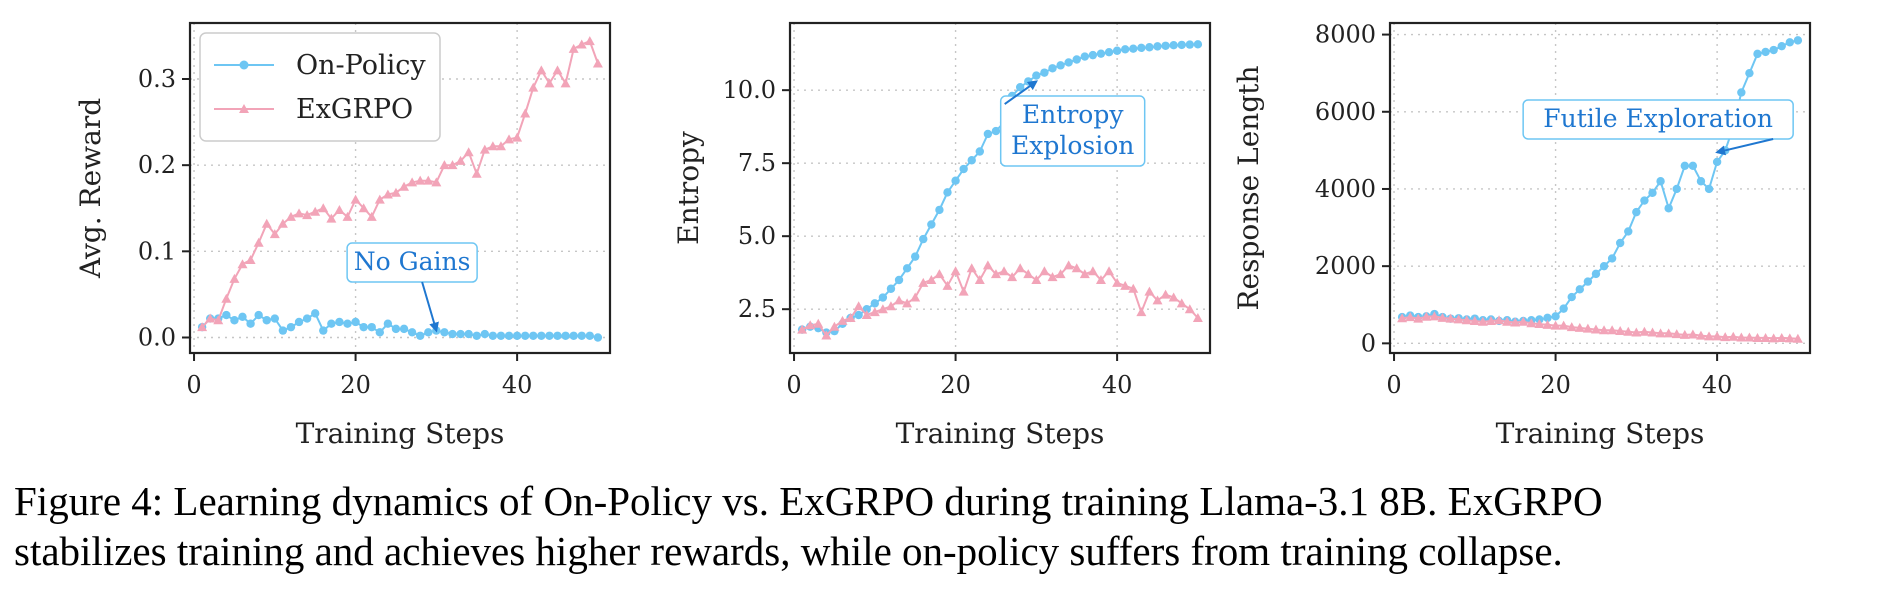 The width and height of the screenshot is (1898, 596). I want to click on x-tick-label: 20, so click(355, 385).